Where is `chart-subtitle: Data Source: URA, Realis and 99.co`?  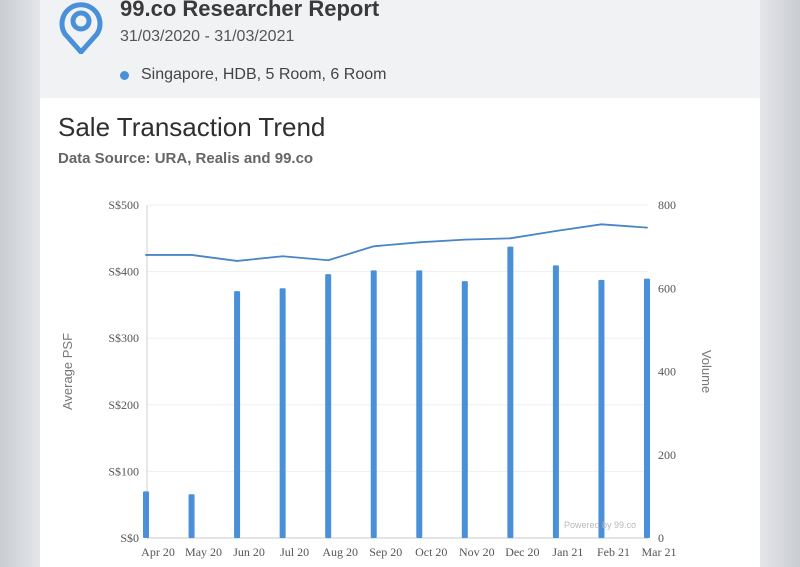
chart-subtitle: Data Source: URA, Realis and 99.co is located at coordinates (186, 158).